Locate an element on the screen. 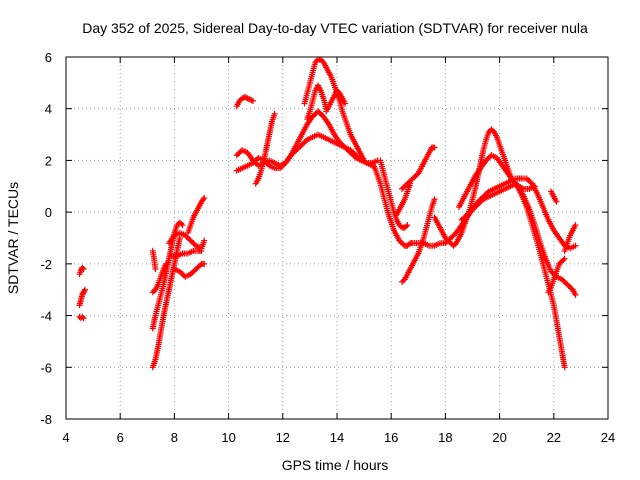  series-track-b is located at coordinates (82, 297).